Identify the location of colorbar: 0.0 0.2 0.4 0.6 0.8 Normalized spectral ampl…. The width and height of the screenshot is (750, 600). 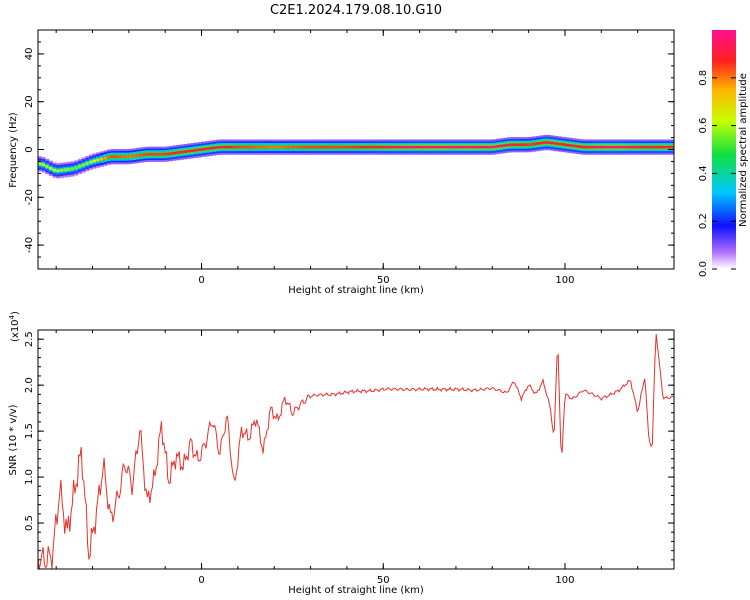
(723, 153).